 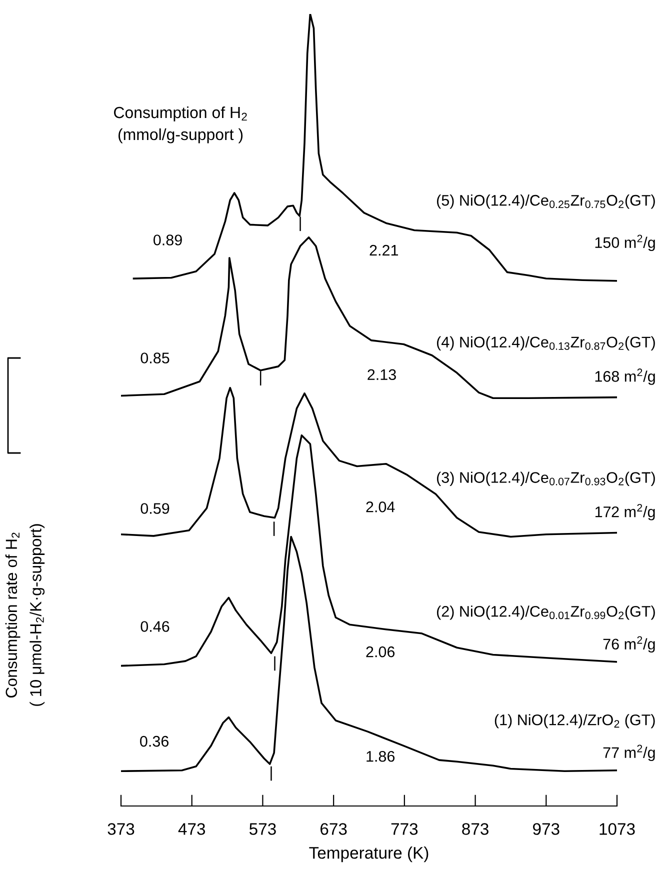 I want to click on x-tick-label: 1073, so click(x=617, y=829).